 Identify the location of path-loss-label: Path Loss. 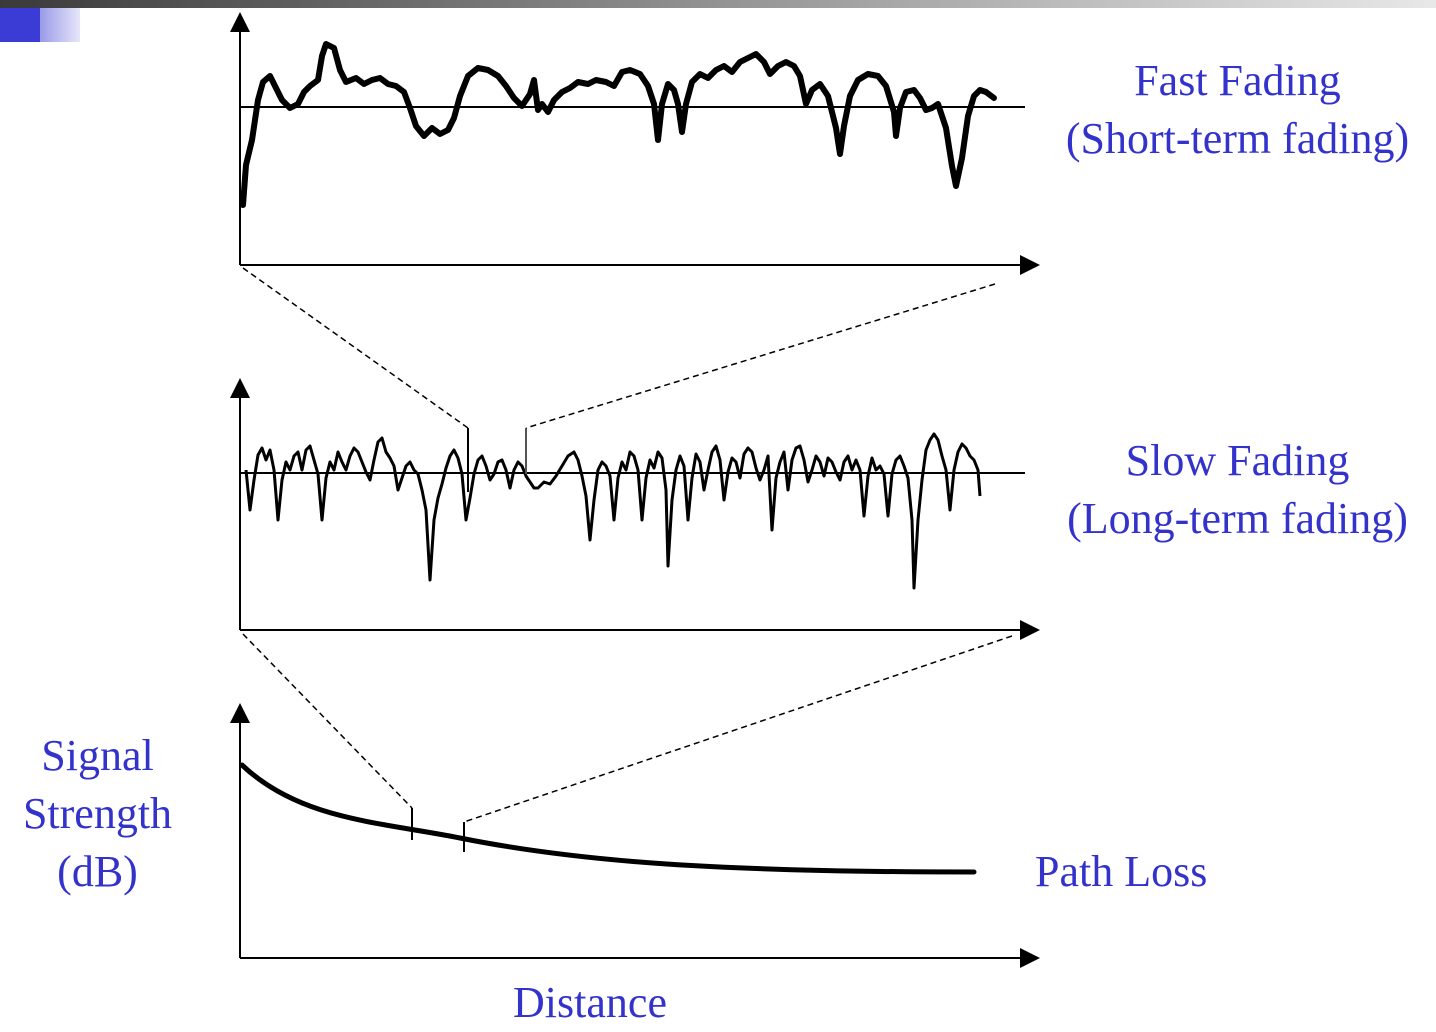
(1121, 871).